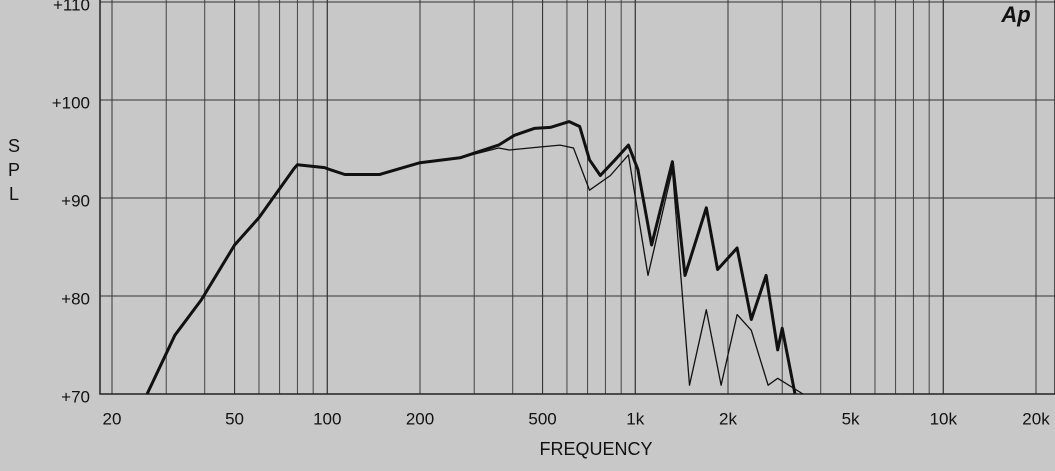 The height and width of the screenshot is (471, 1055). What do you see at coordinates (728, 418) in the screenshot?
I see `x-tick-label: 2k` at bounding box center [728, 418].